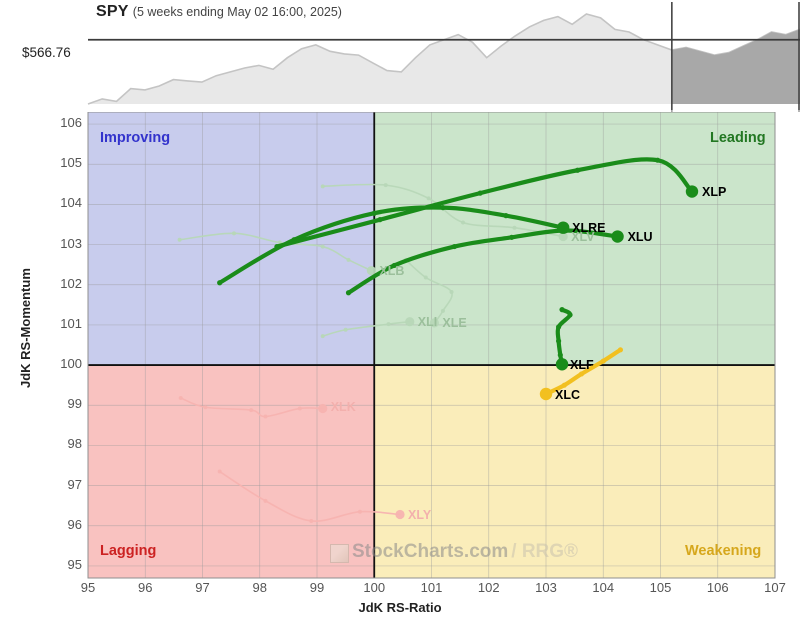 This screenshot has height=623, width=800. I want to click on series-xlp, so click(486, 203).